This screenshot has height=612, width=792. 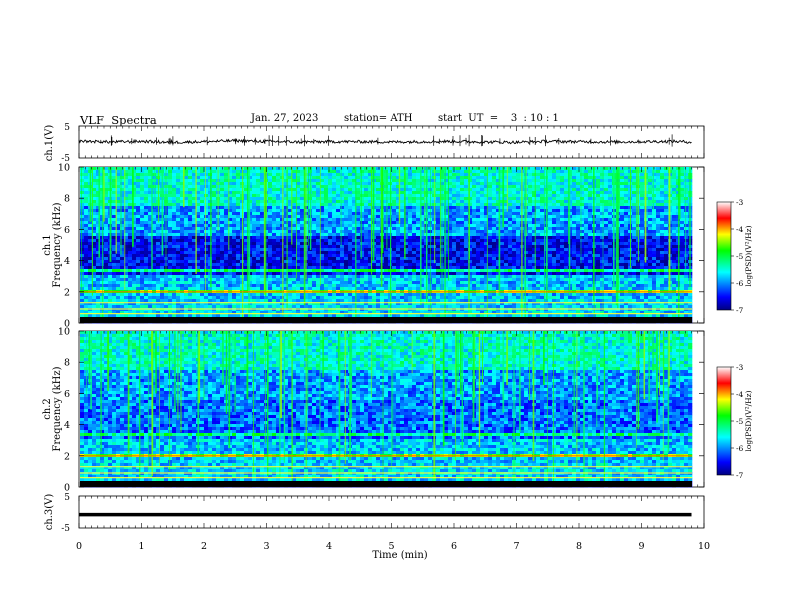 I want to click on ch2-colorbar-label: log(PSD)(V²/Hz), so click(x=748, y=420).